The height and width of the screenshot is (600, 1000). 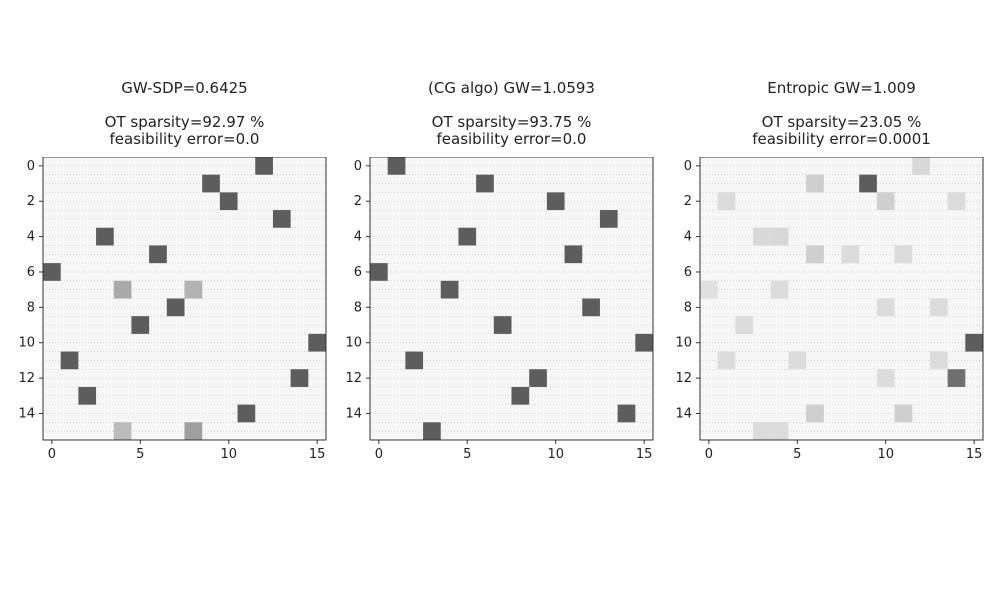 What do you see at coordinates (184, 122) in the screenshot?
I see `chart-title-line: OT sparsity=92.97 %` at bounding box center [184, 122].